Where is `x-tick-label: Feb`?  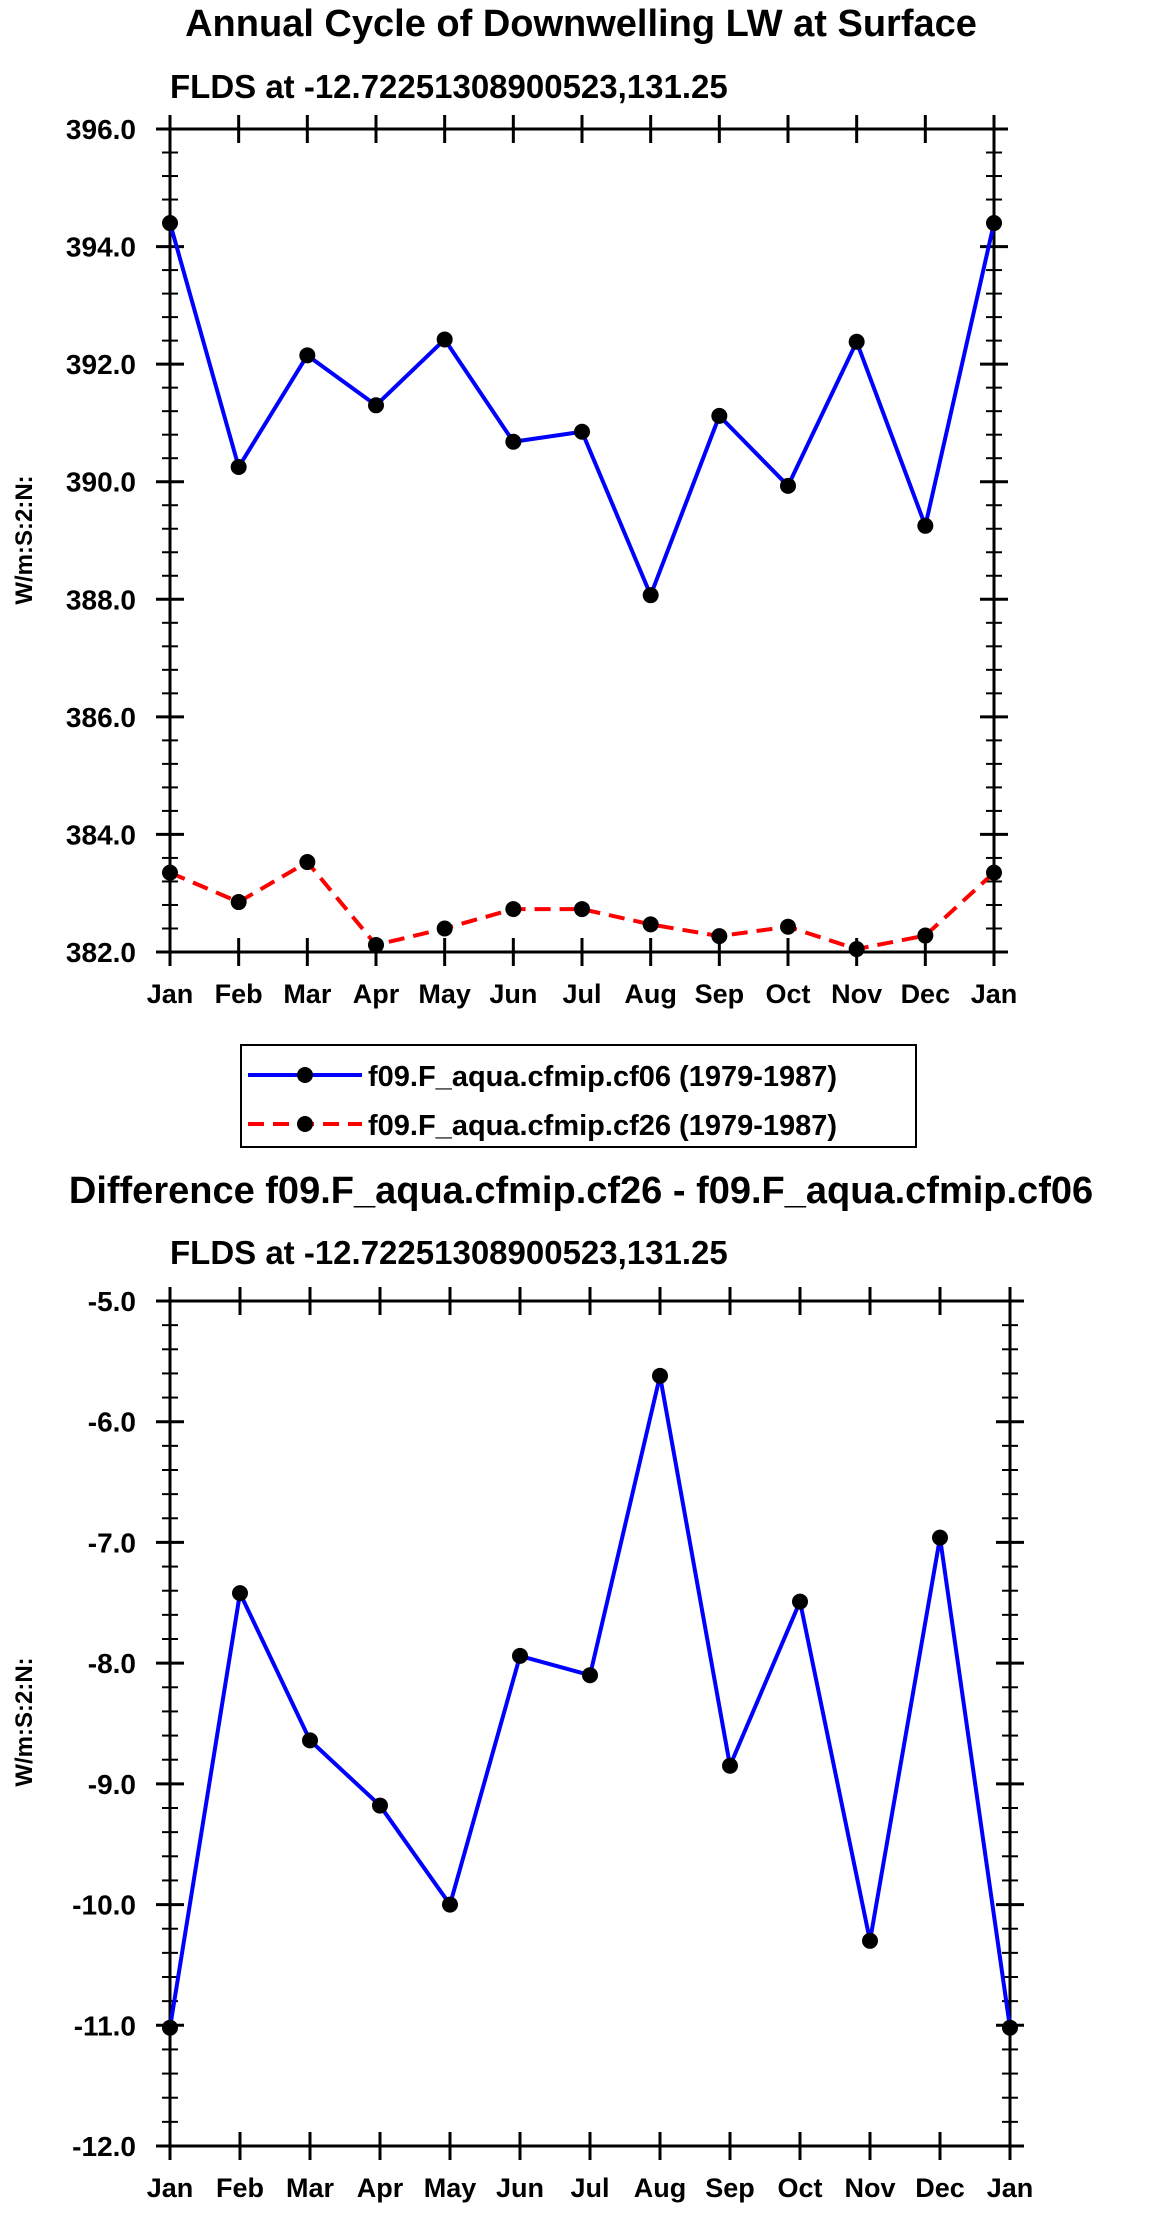 x-tick-label: Feb is located at coordinates (240, 2188).